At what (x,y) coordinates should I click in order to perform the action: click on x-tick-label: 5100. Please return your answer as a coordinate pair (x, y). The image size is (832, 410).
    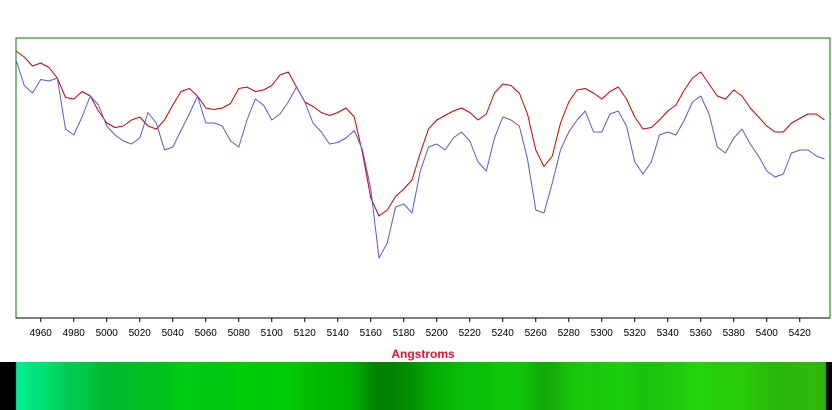
    Looking at the image, I should click on (272, 333).